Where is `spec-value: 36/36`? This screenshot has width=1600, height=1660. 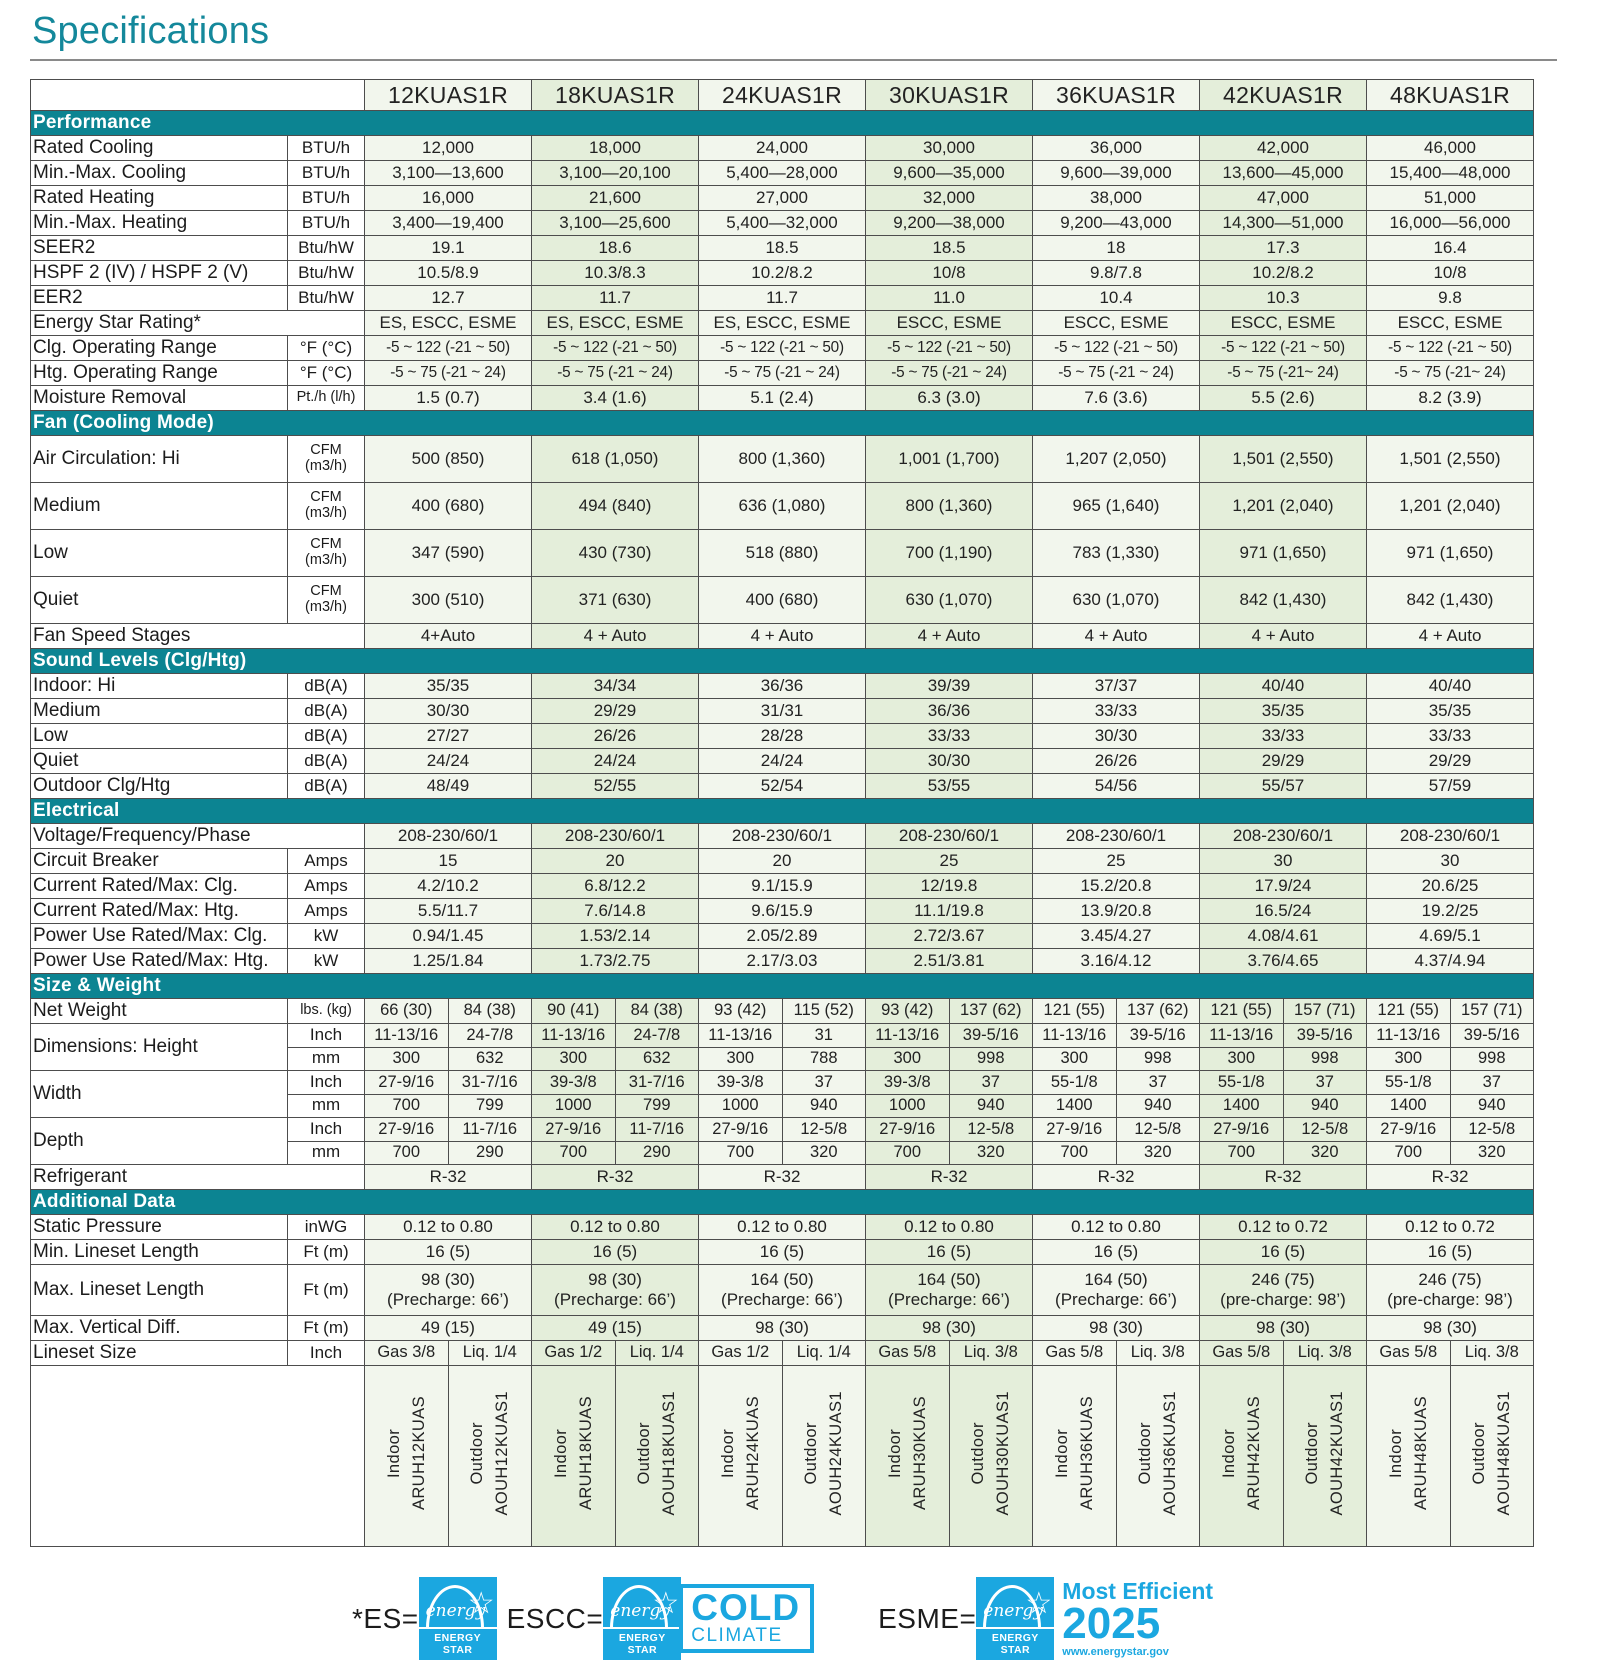
spec-value: 36/36 is located at coordinates (782, 686).